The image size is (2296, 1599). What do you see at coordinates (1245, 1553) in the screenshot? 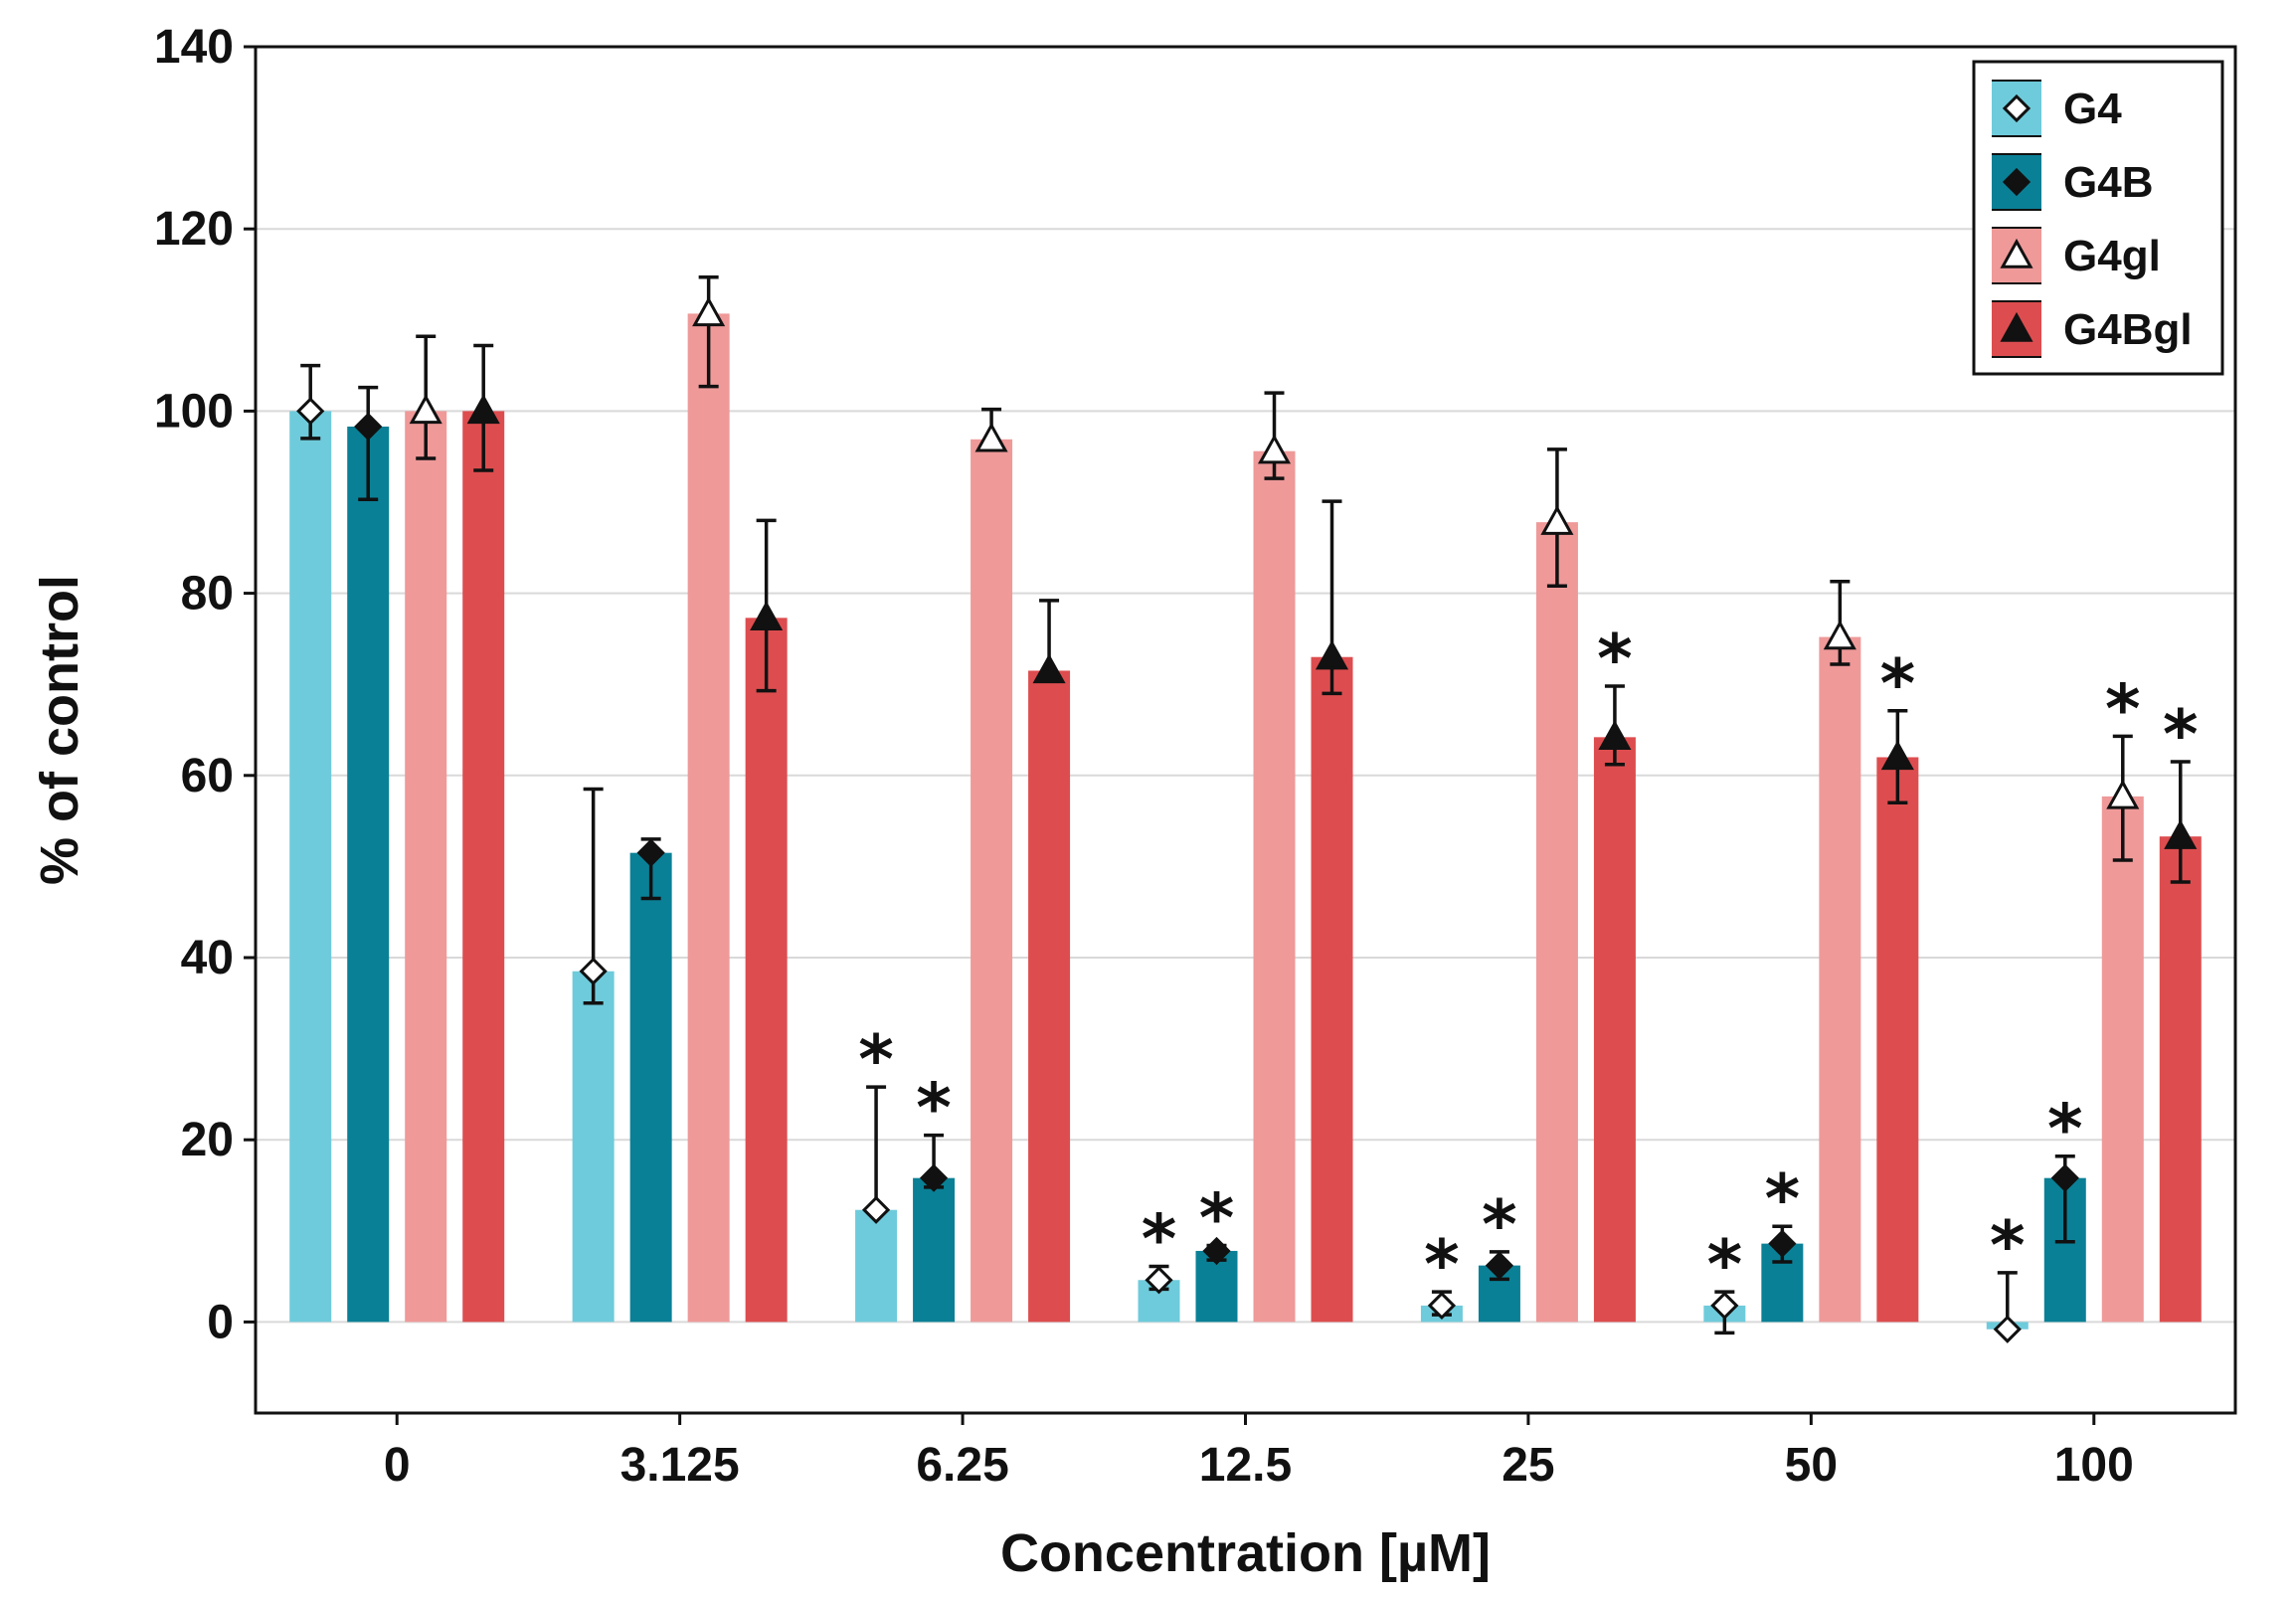
I see `x-axis-title: Concentration [µM]` at bounding box center [1245, 1553].